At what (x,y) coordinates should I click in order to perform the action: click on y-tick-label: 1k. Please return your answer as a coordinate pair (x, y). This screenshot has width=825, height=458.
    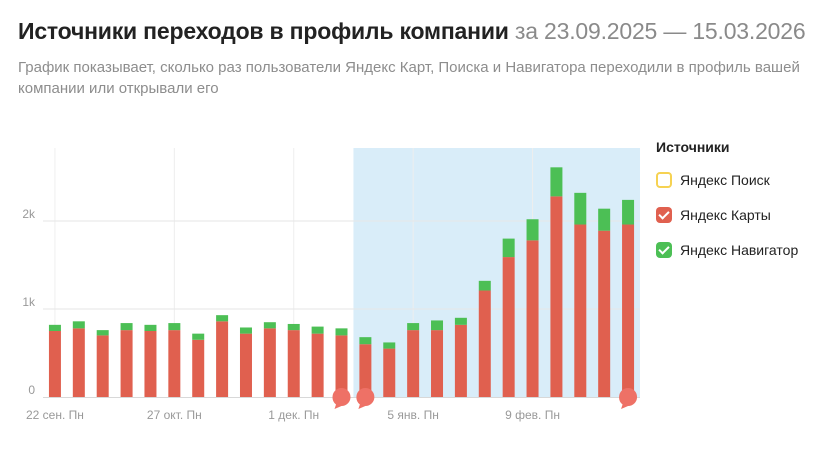
    Looking at the image, I should click on (29, 302).